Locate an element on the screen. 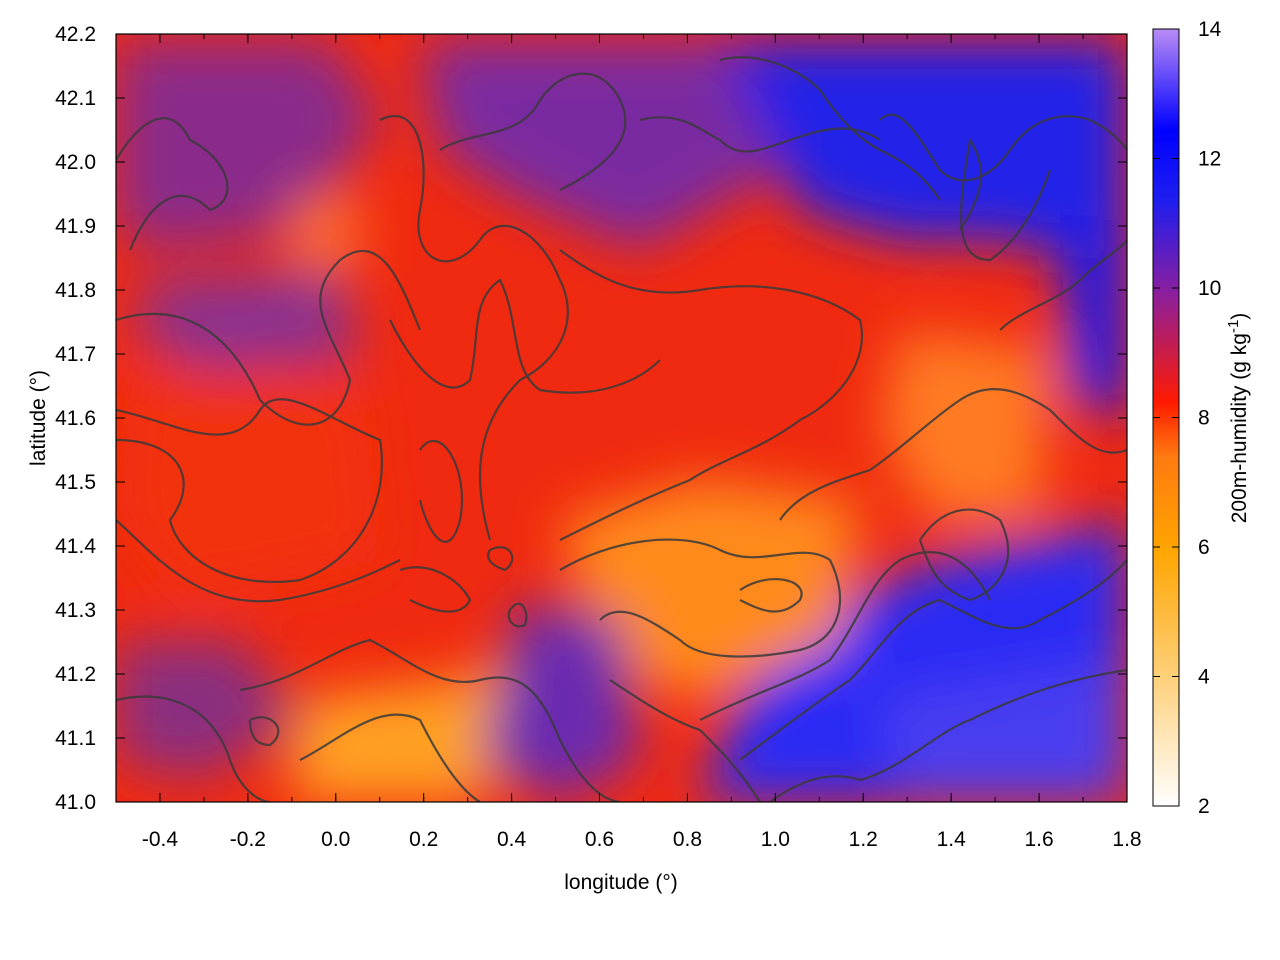 This screenshot has height=960, width=1280. y-tick-label: 42.1 is located at coordinates (75, 98).